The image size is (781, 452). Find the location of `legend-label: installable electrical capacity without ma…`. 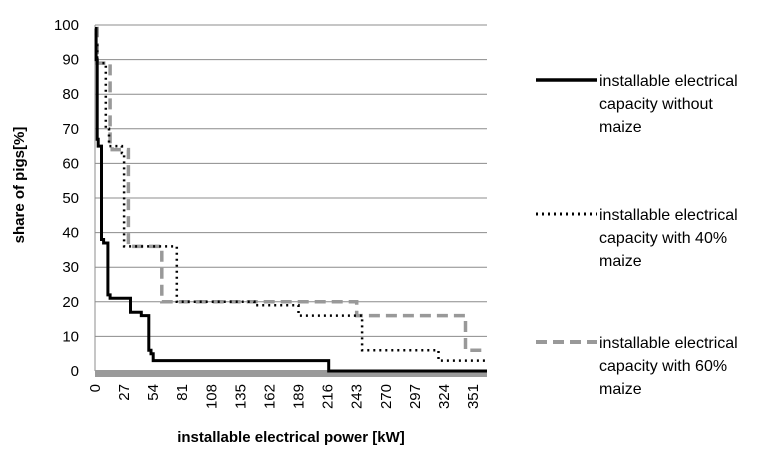

legend-label: installable electrical capacity without ma… is located at coordinates (668, 104).